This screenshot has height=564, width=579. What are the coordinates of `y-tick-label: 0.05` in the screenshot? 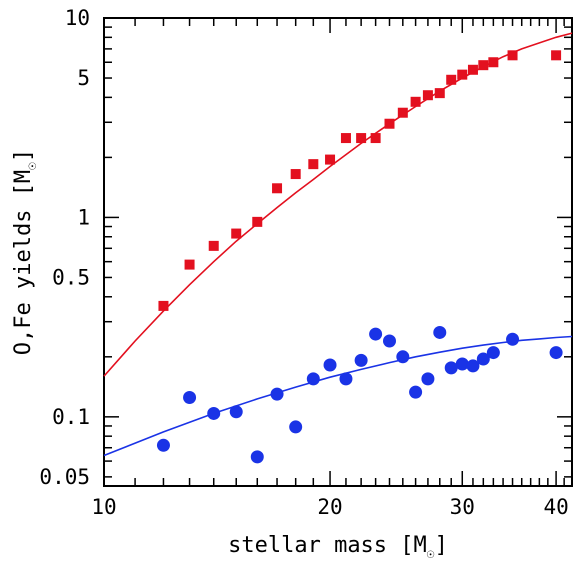 It's located at (64, 477).